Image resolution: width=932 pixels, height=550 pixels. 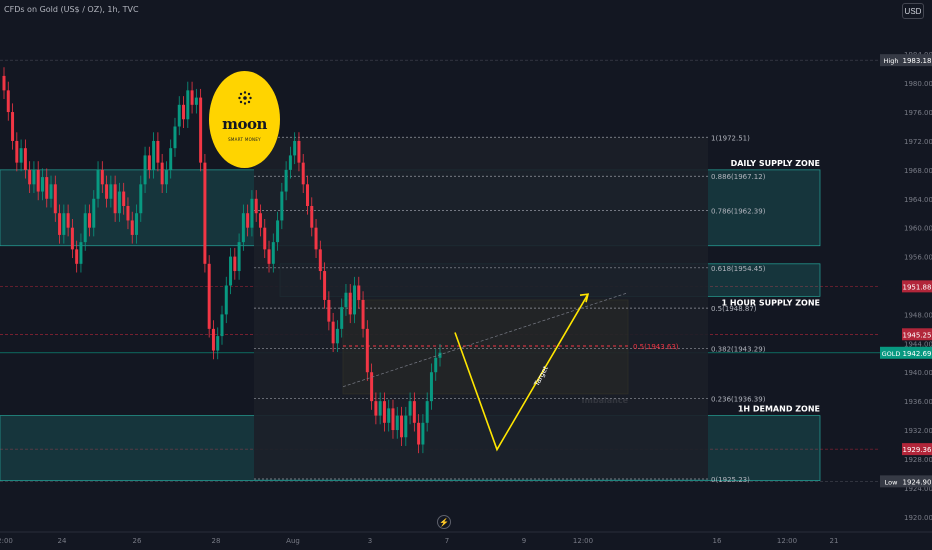 What do you see at coordinates (918, 489) in the screenshot?
I see `price-tick-label: 1924.00` at bounding box center [918, 489].